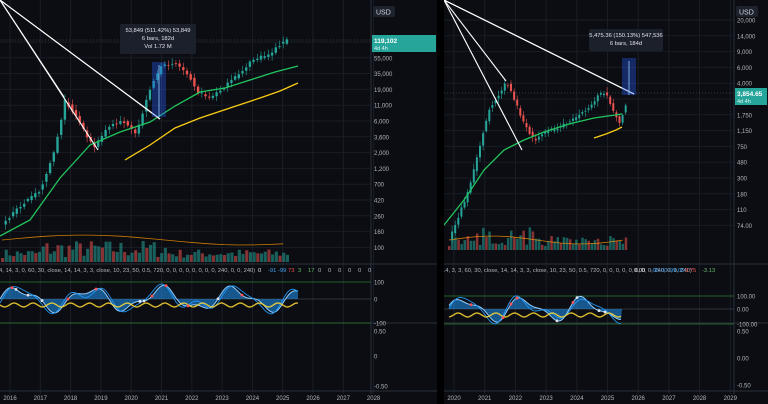 The image size is (768, 404). Describe the element at coordinates (299, 271) in the screenshot. I see `oscillator-value: 3` at that location.